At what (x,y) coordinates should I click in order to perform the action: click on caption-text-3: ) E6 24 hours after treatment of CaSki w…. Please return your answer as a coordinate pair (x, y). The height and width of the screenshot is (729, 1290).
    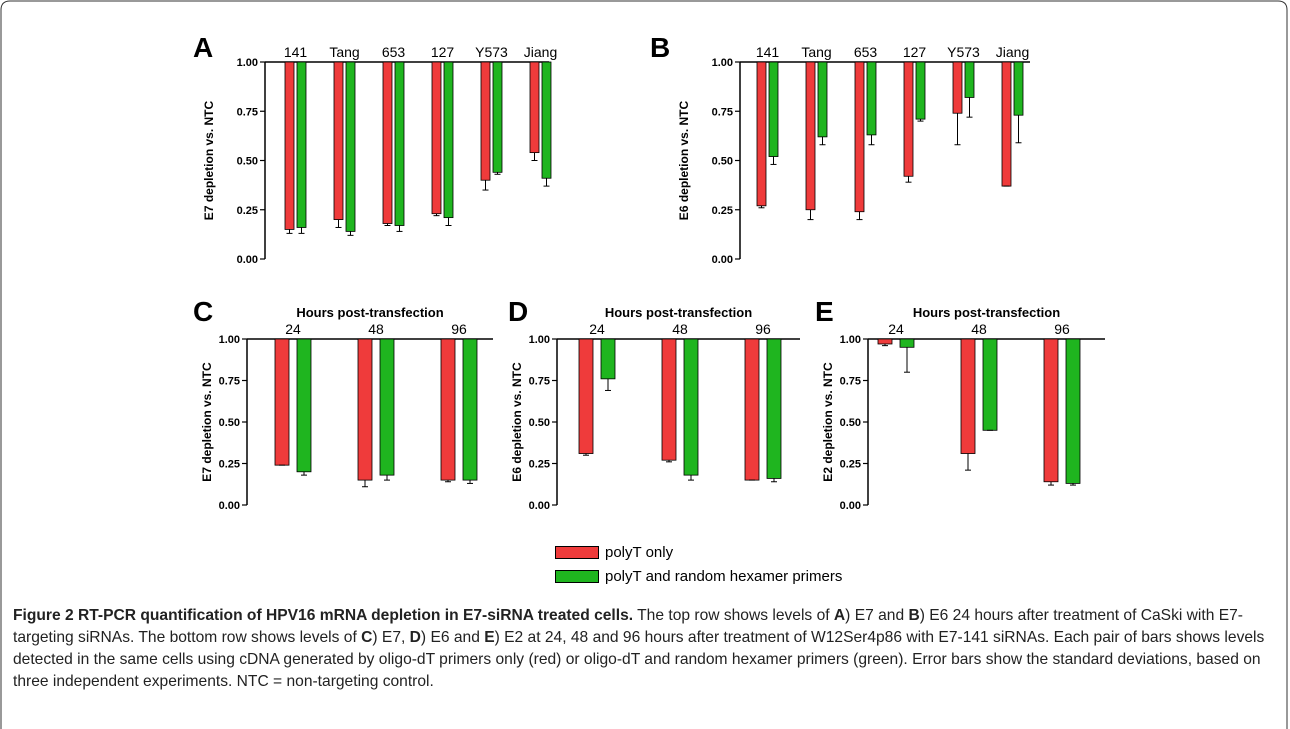
    Looking at the image, I should click on (628, 626).